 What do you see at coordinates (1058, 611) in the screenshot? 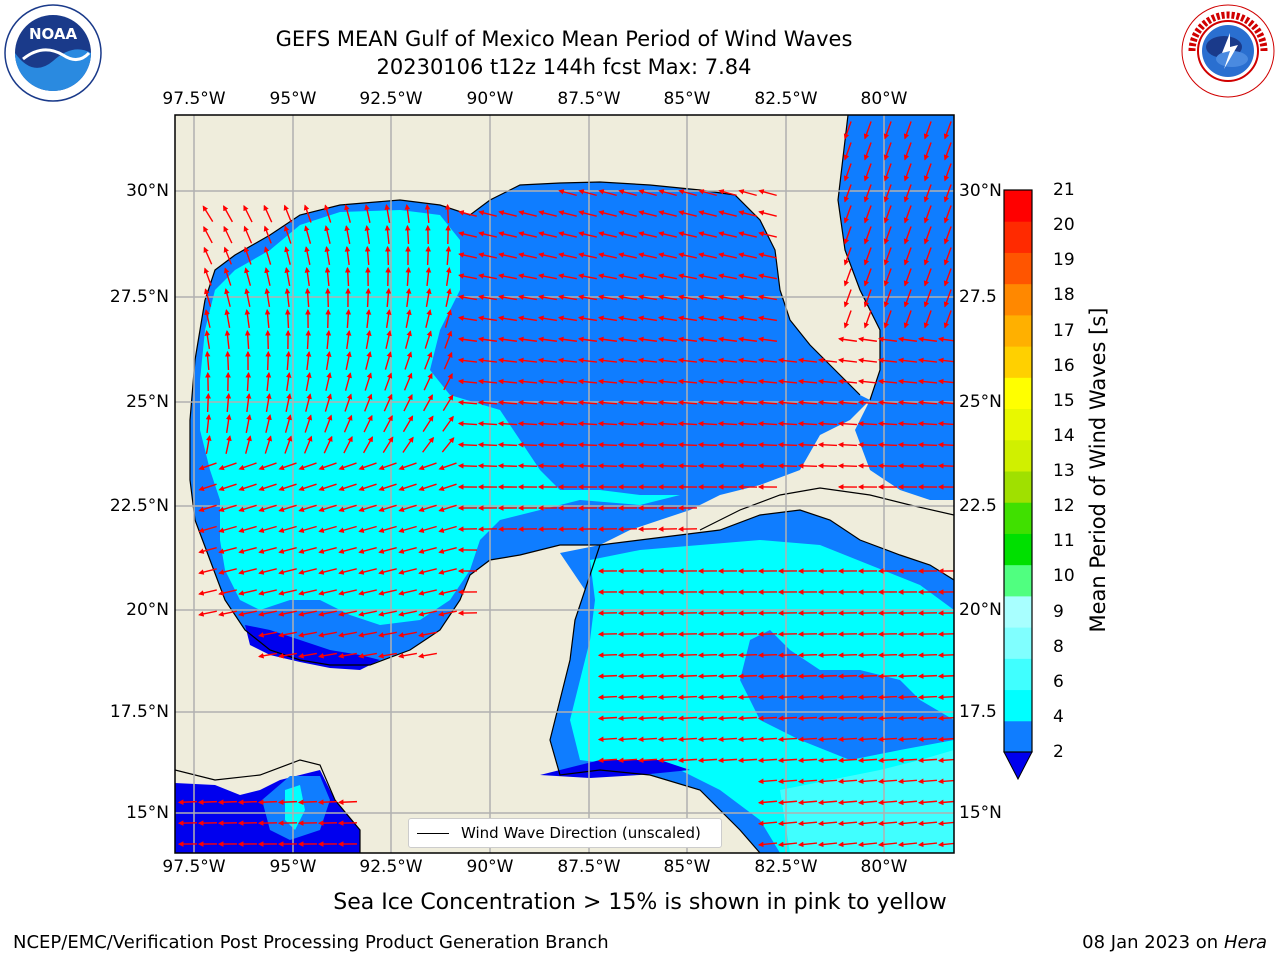
I see `colorbar-tick: 9` at bounding box center [1058, 611].